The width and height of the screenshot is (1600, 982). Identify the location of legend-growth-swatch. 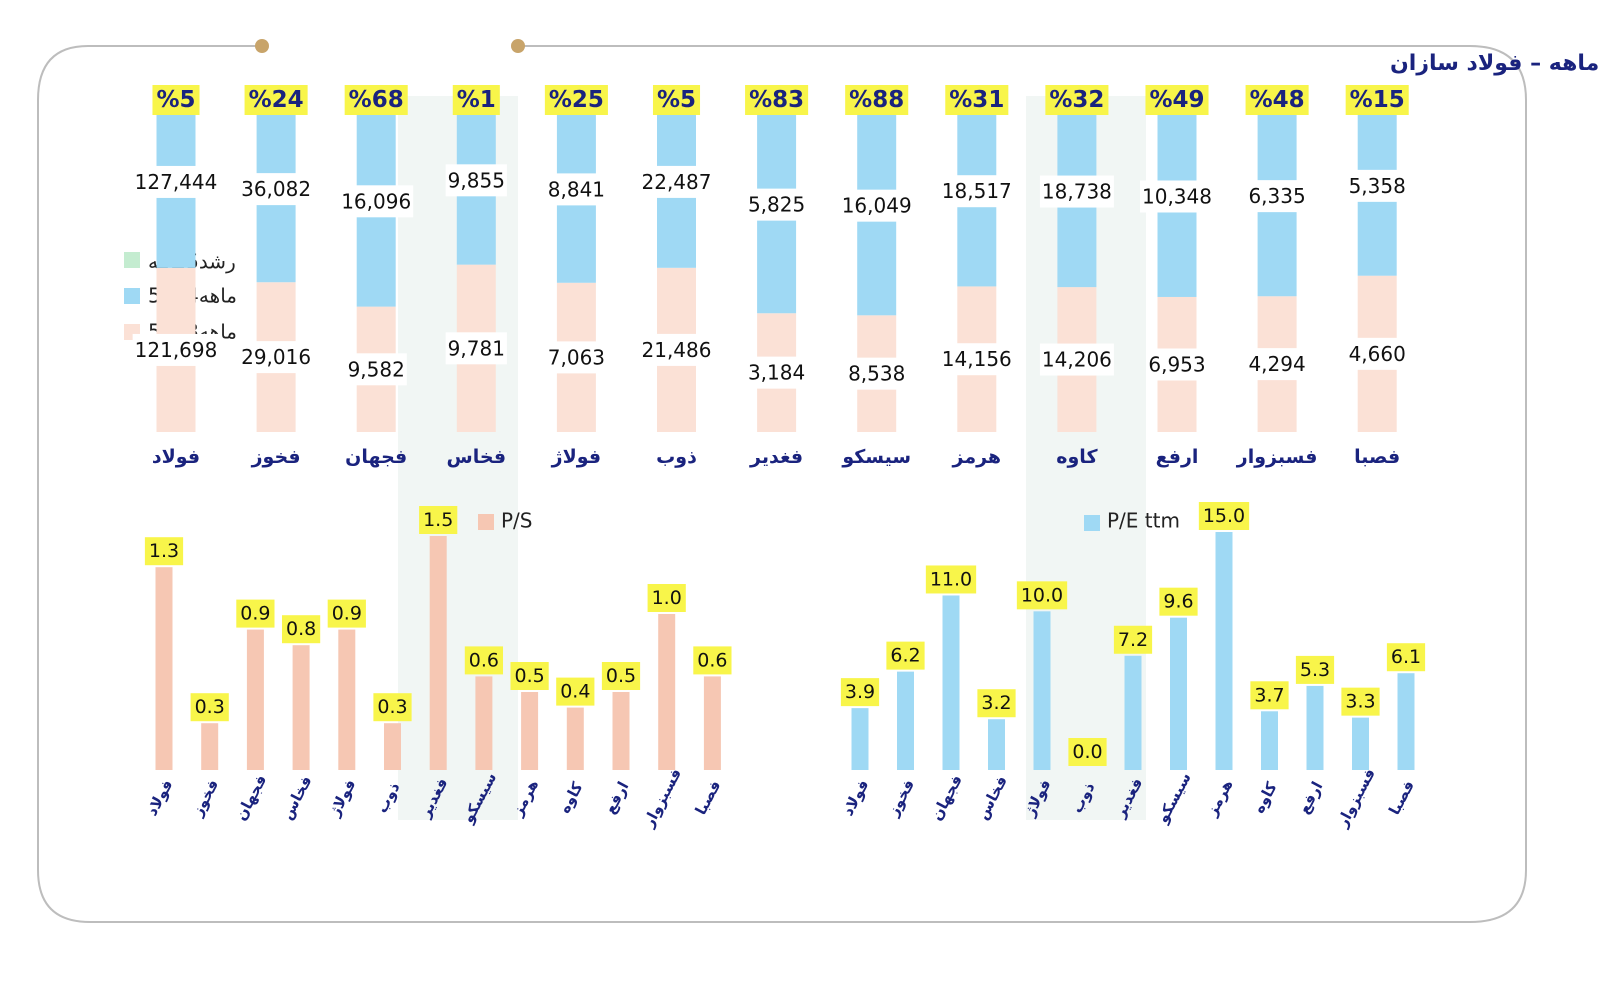
(132, 260).